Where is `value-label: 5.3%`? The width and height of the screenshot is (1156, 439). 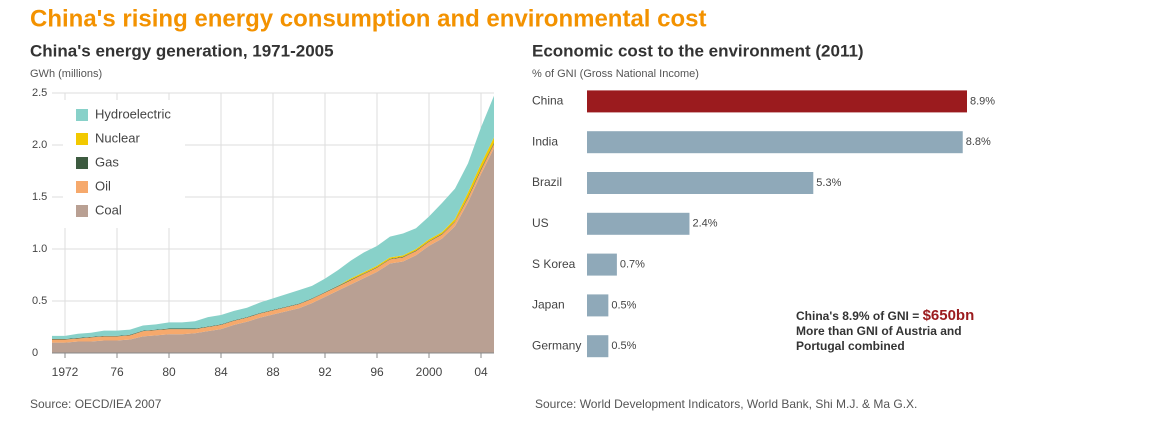 value-label: 5.3% is located at coordinates (828, 183).